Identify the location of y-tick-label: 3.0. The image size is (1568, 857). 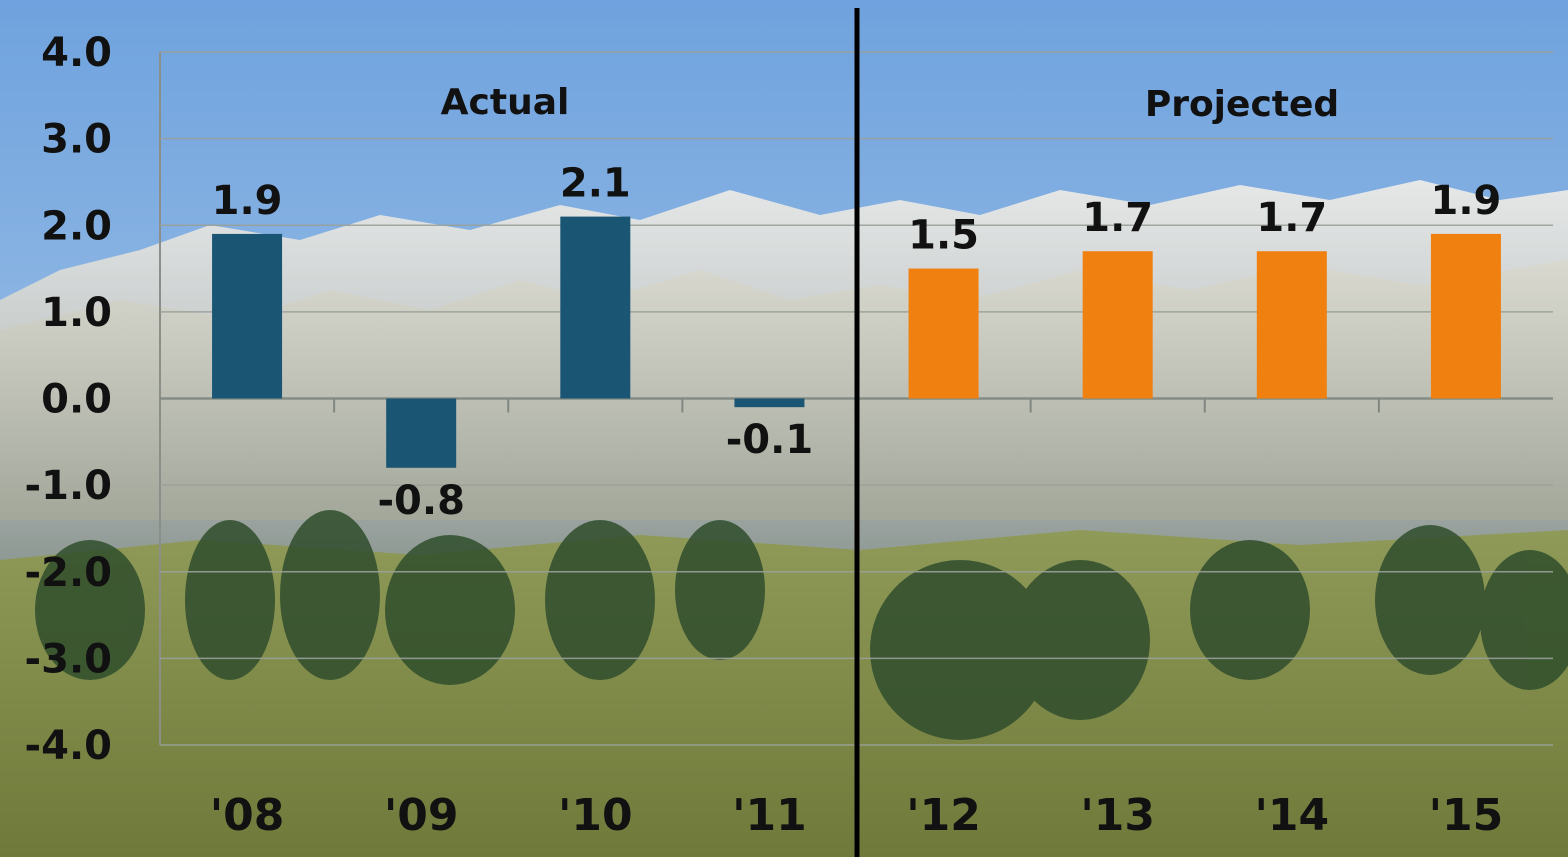
(76, 140).